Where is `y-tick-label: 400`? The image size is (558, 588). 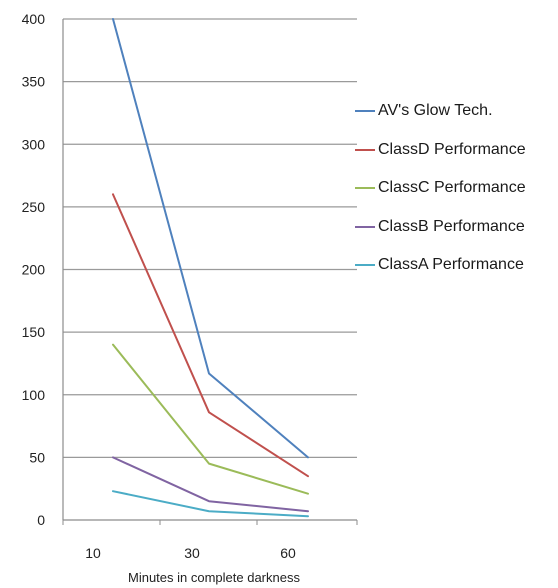 y-tick-label: 400 is located at coordinates (34, 19).